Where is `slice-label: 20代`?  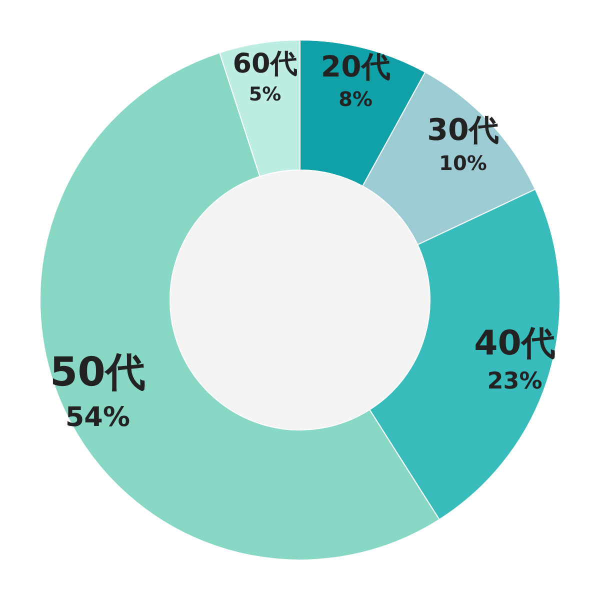 slice-label: 20代 is located at coordinates (355, 66).